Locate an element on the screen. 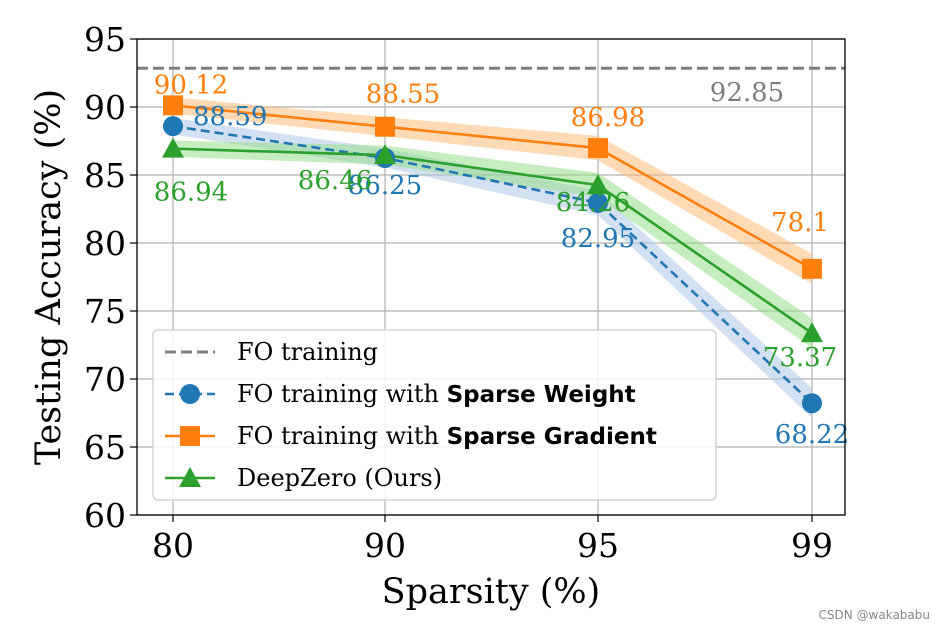 Image resolution: width=942 pixels, height=630 pixels. y-tick-label: 65 is located at coordinates (105, 447).